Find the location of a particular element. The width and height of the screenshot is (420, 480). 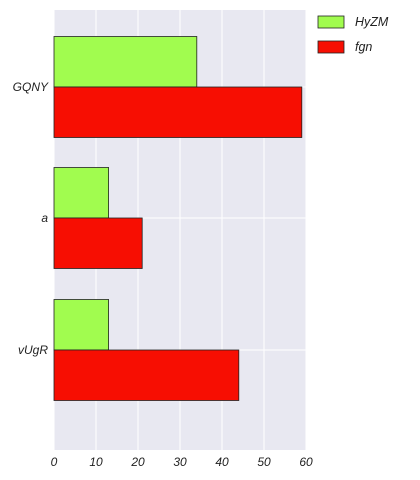

legend-swatch-HyZM is located at coordinates (331, 22).